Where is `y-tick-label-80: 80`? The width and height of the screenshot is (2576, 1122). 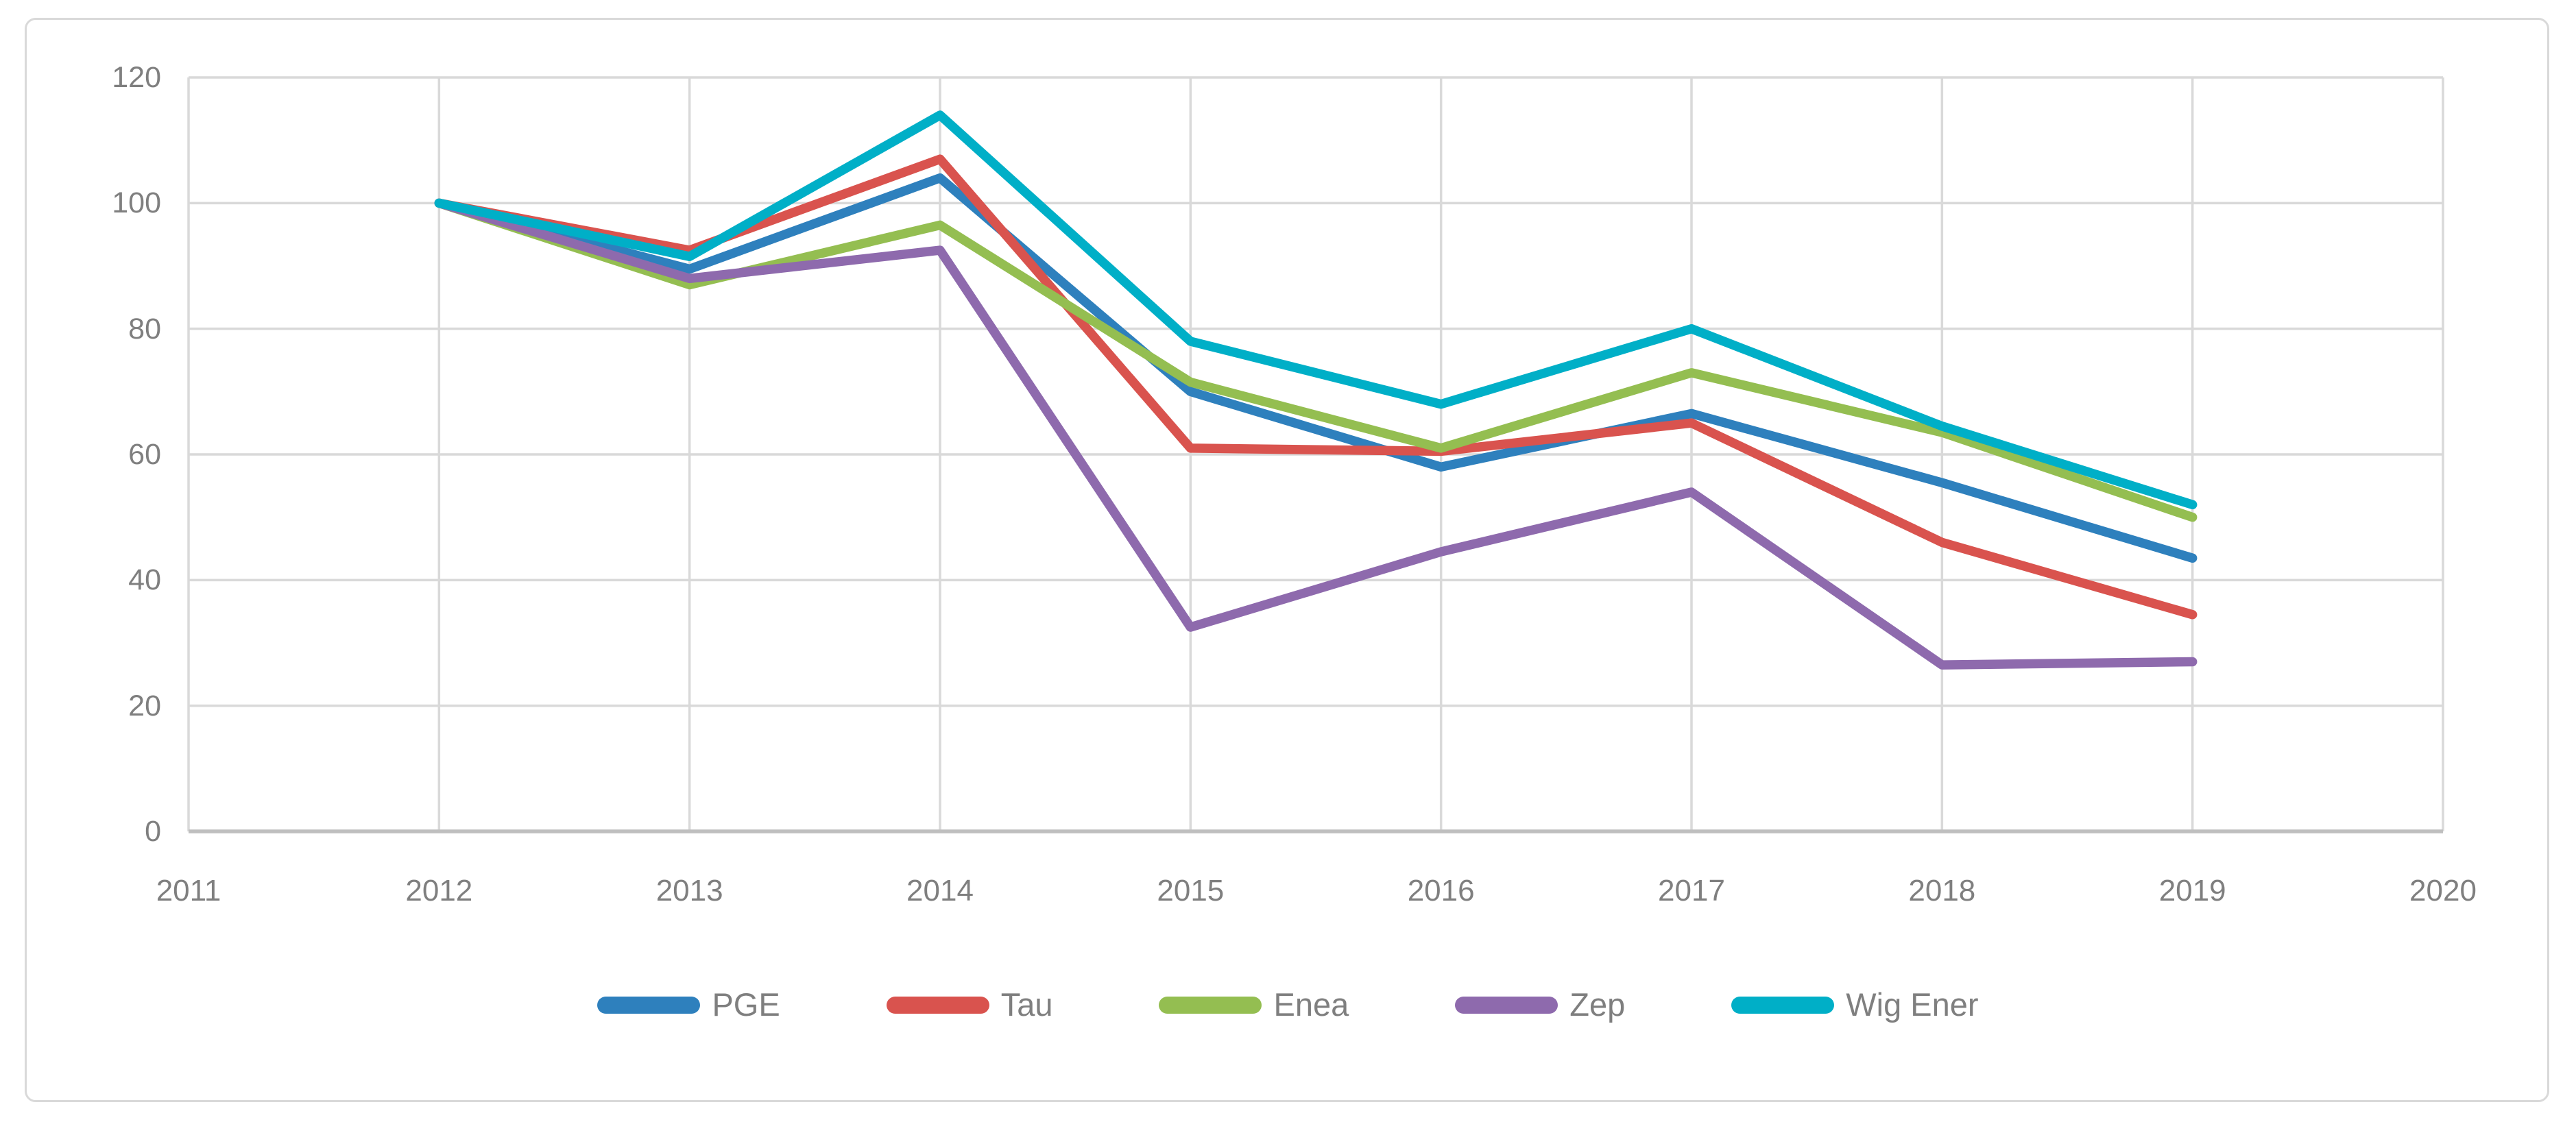 y-tick-label-80: 80 is located at coordinates (145, 328).